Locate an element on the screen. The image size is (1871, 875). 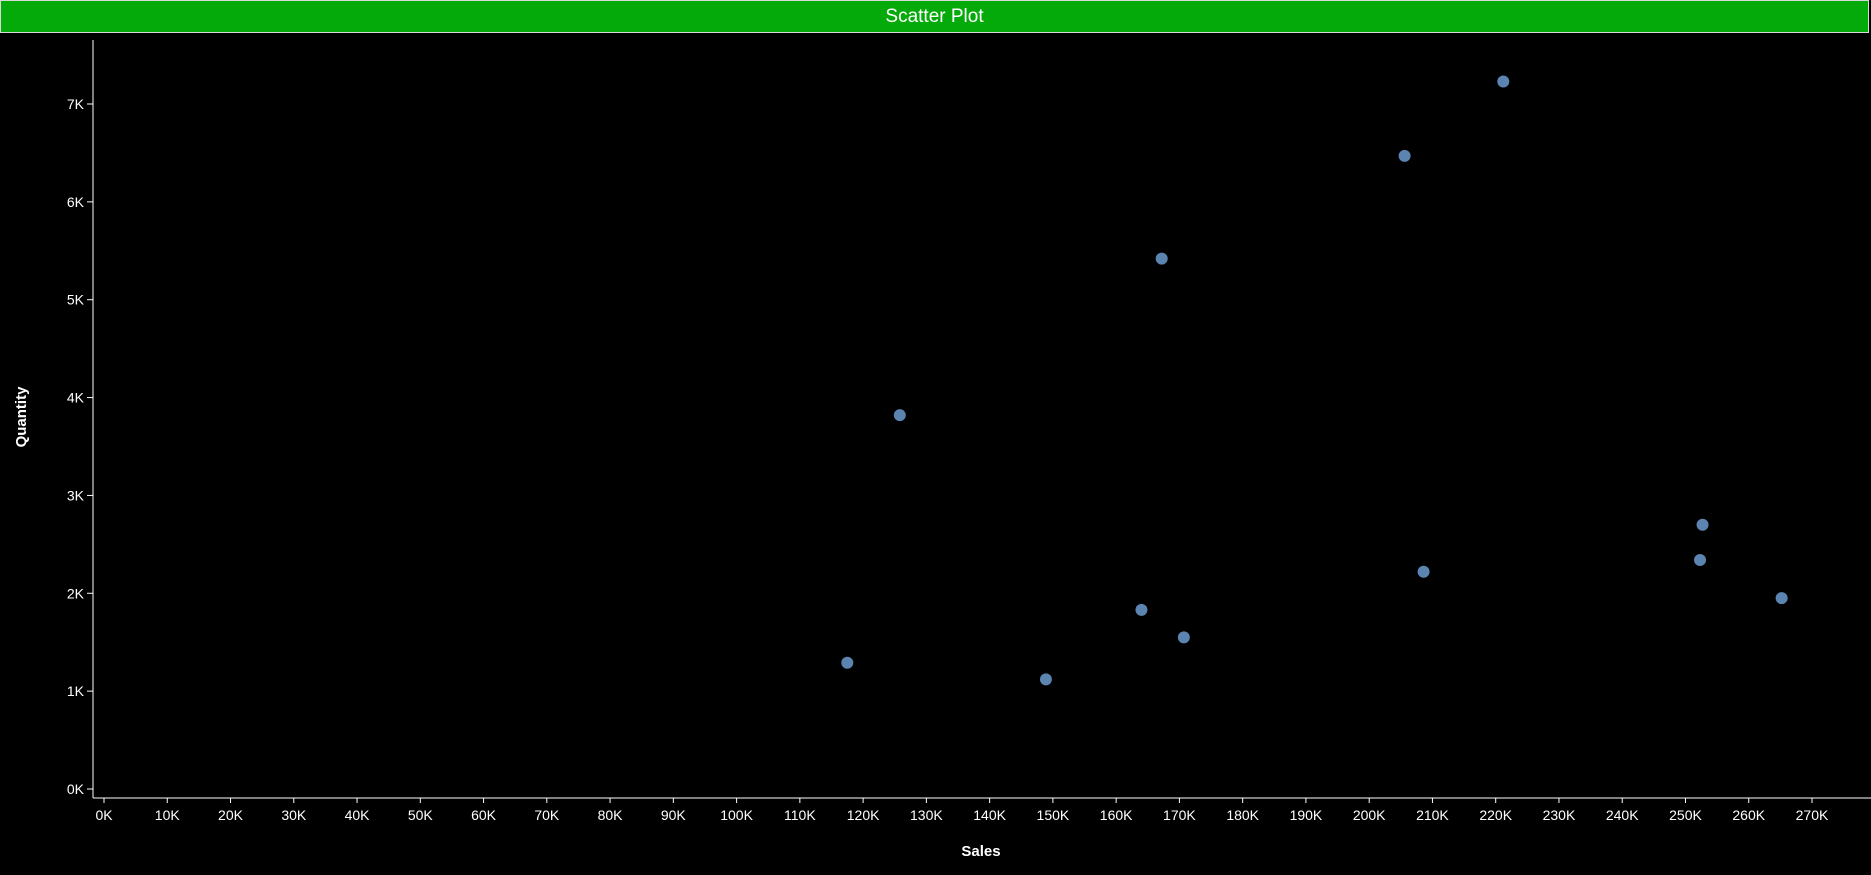
y-tick-label: 3K is located at coordinates (76, 495).